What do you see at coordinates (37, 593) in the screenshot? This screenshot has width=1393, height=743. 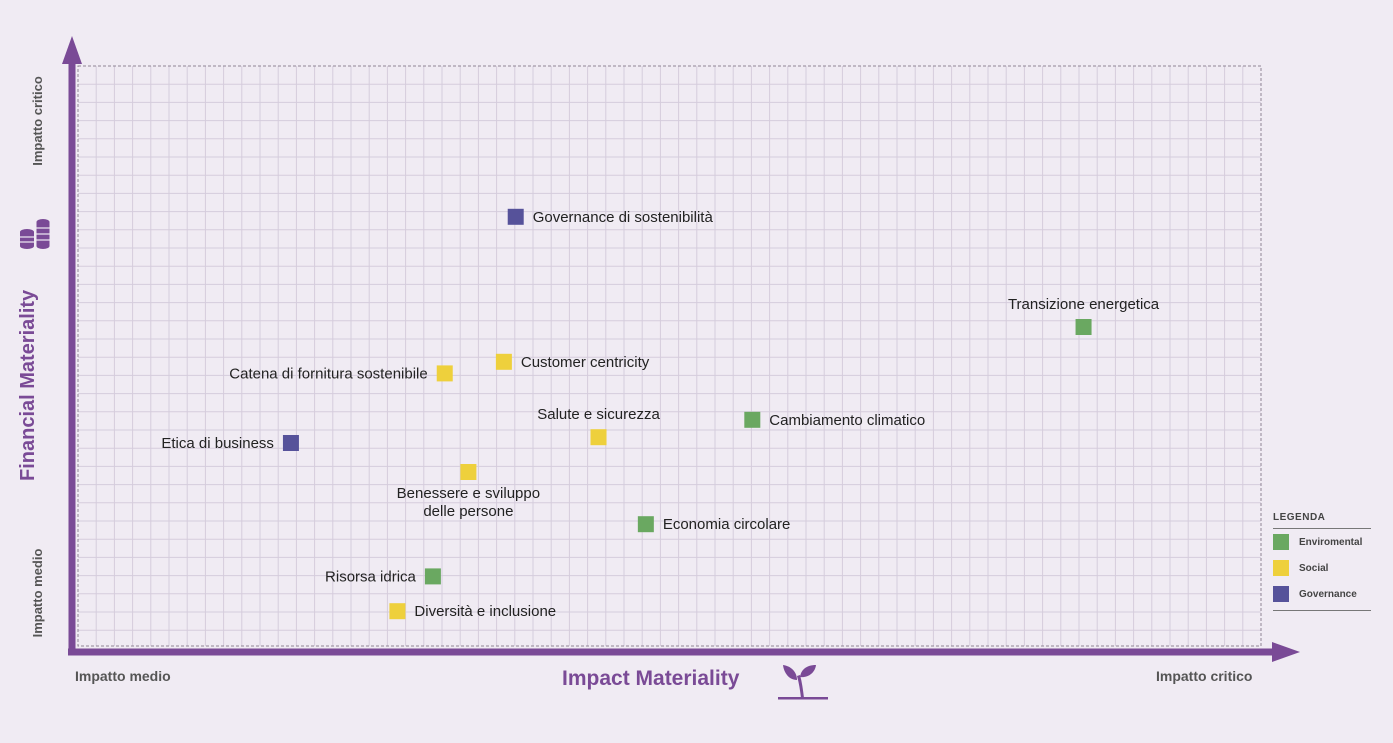 I see `y-axis-end-low: Impatto medio` at bounding box center [37, 593].